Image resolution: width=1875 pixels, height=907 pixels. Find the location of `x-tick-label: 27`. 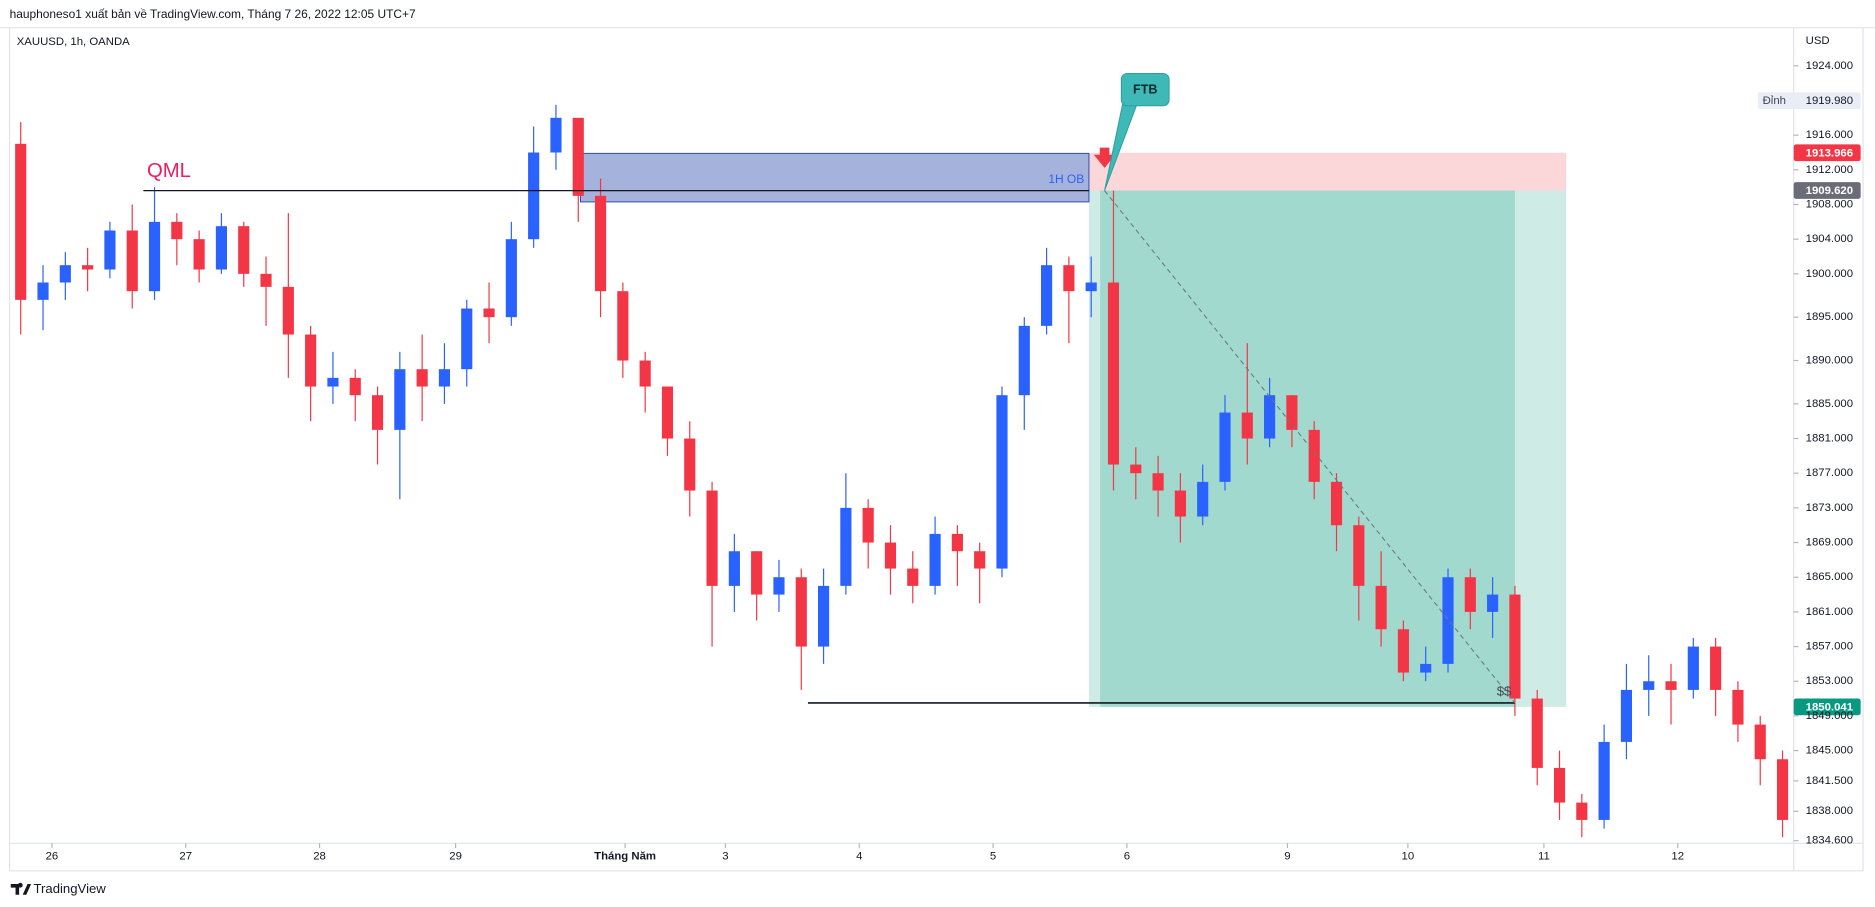

x-tick-label: 27 is located at coordinates (185, 856).